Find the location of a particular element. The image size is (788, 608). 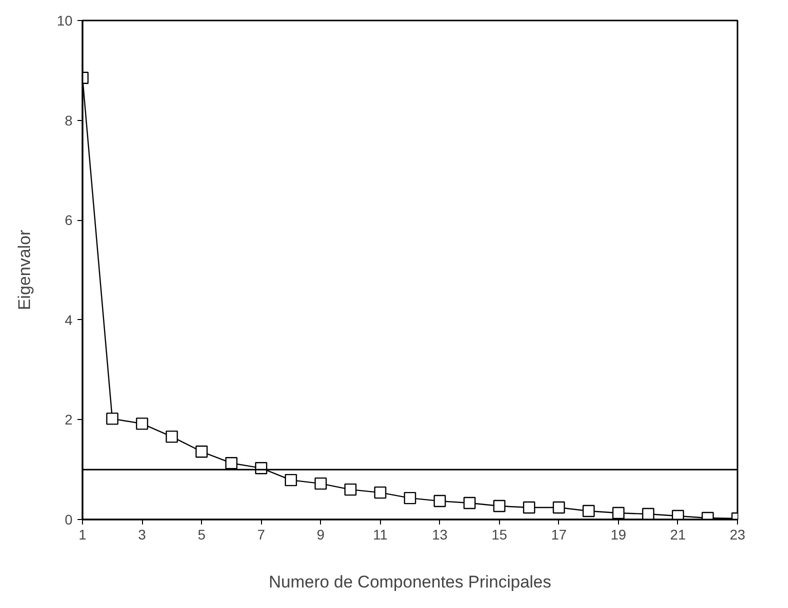

x-tick-label: 5 is located at coordinates (202, 534).